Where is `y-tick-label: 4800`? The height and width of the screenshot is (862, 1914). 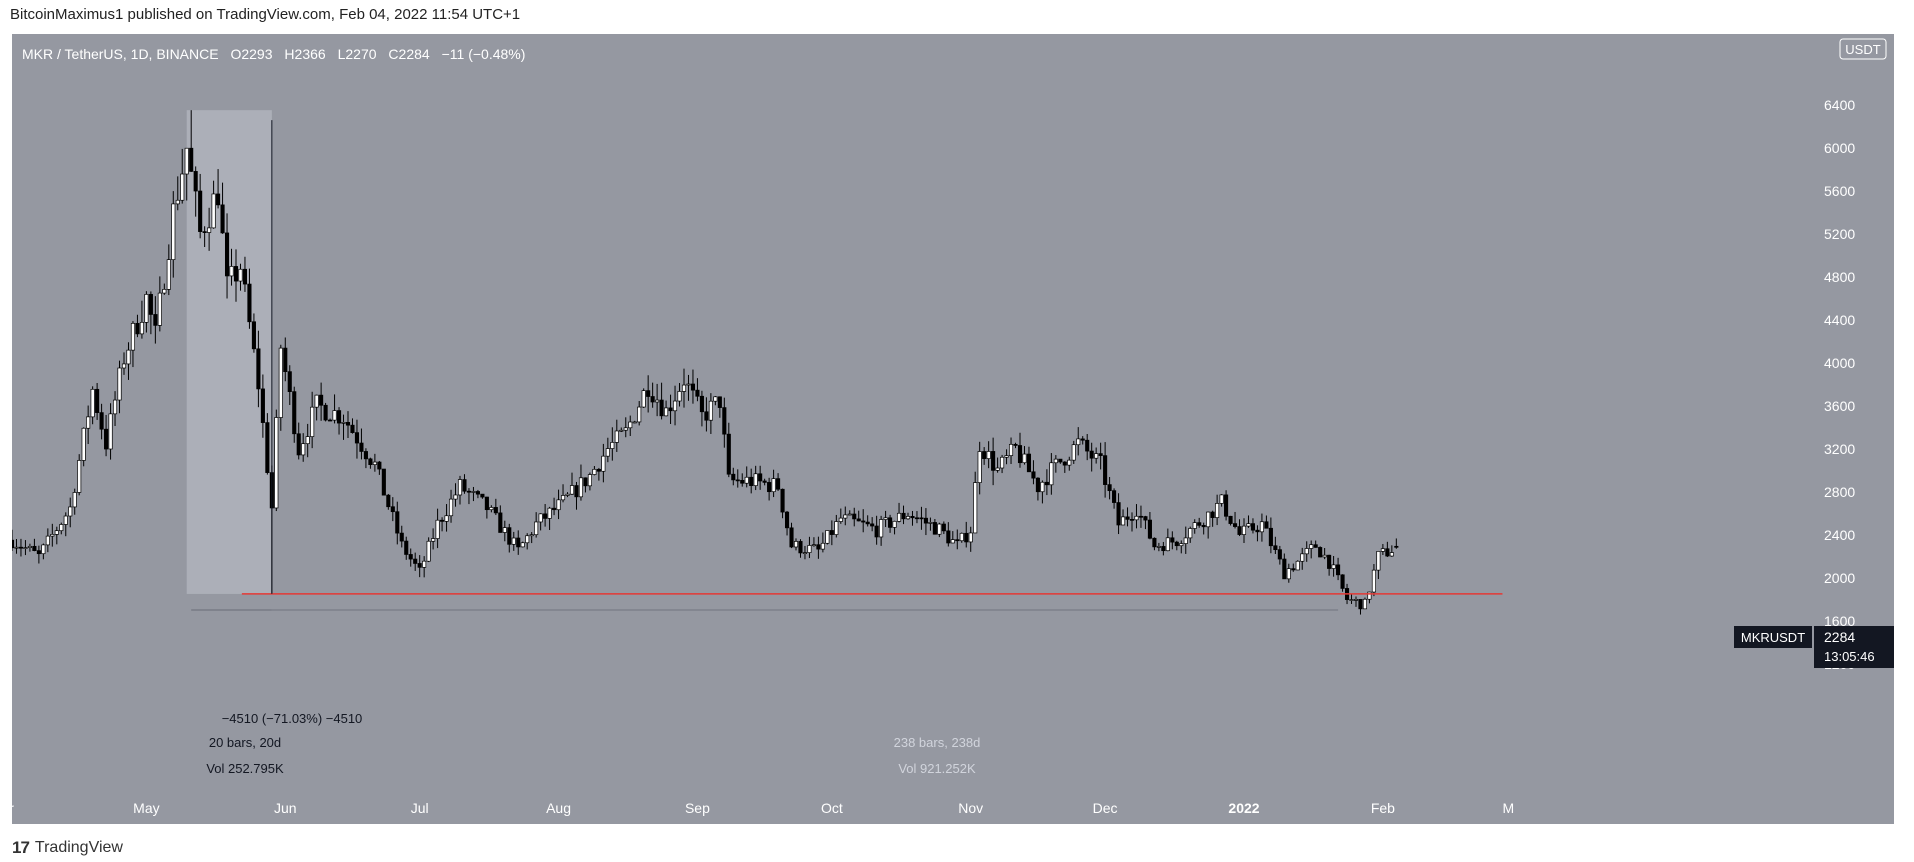
y-tick-label: 4800 is located at coordinates (1839, 277).